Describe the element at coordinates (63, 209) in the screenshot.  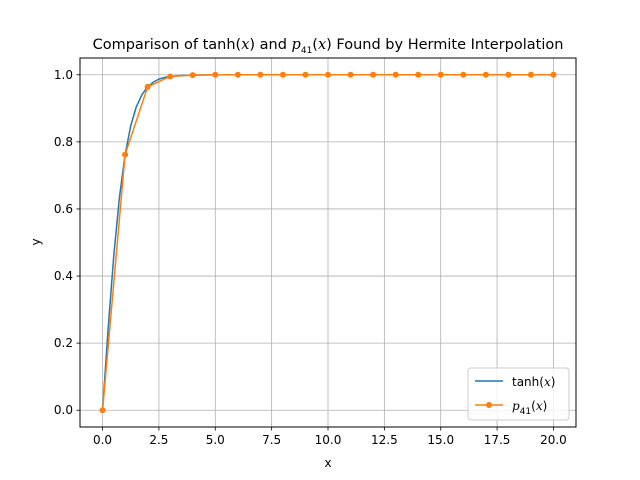
I see `y-tick-label: 0.6` at that location.